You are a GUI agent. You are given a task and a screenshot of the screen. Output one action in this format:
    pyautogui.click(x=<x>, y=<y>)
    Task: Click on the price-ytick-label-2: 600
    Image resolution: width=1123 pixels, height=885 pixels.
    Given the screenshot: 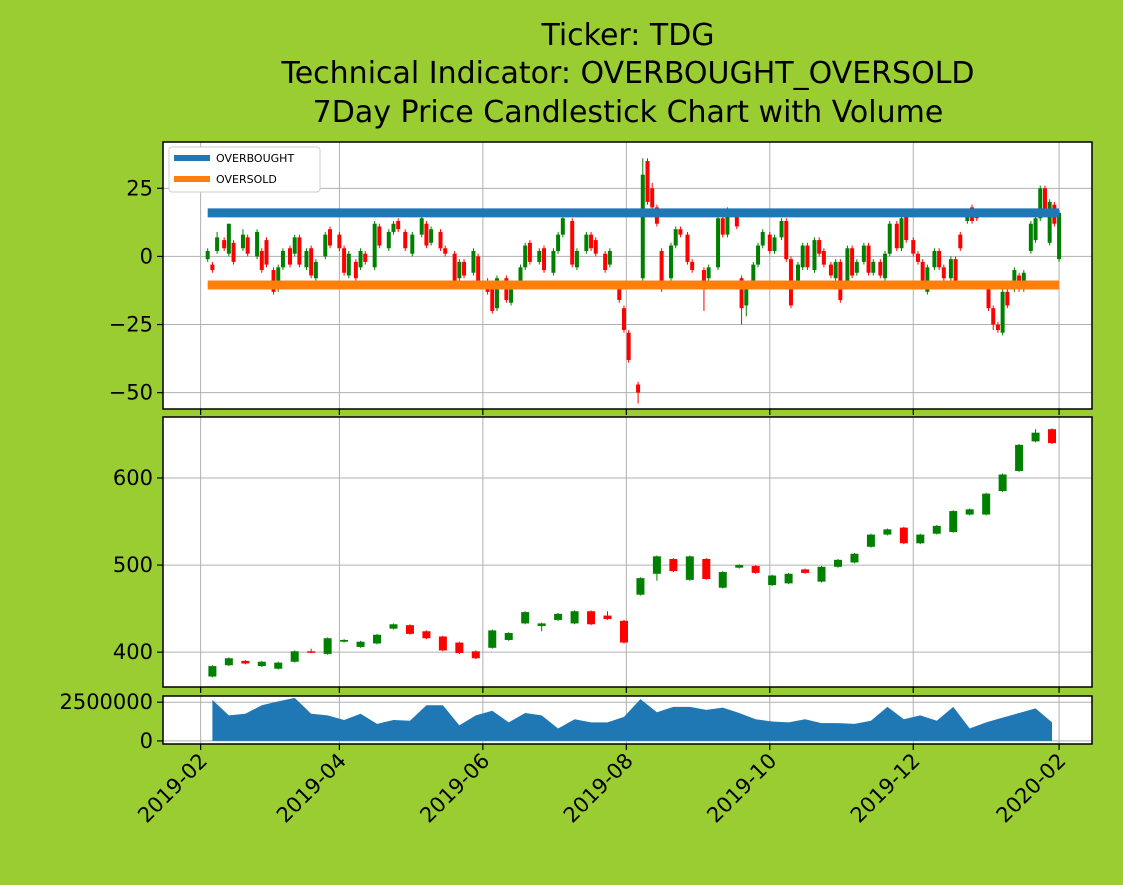 What is the action you would take?
    pyautogui.click(x=133, y=478)
    